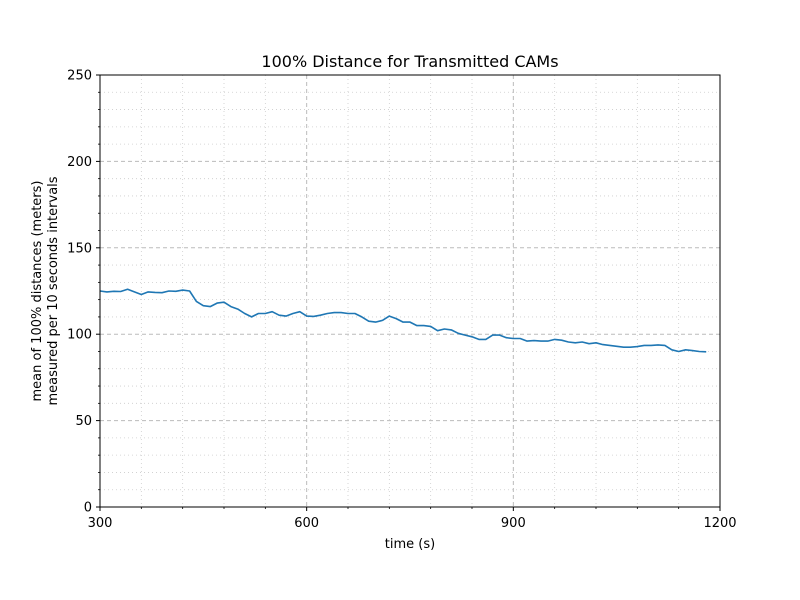 The image size is (800, 600). Describe the element at coordinates (79, 248) in the screenshot. I see `y-tick-label: 150` at that location.